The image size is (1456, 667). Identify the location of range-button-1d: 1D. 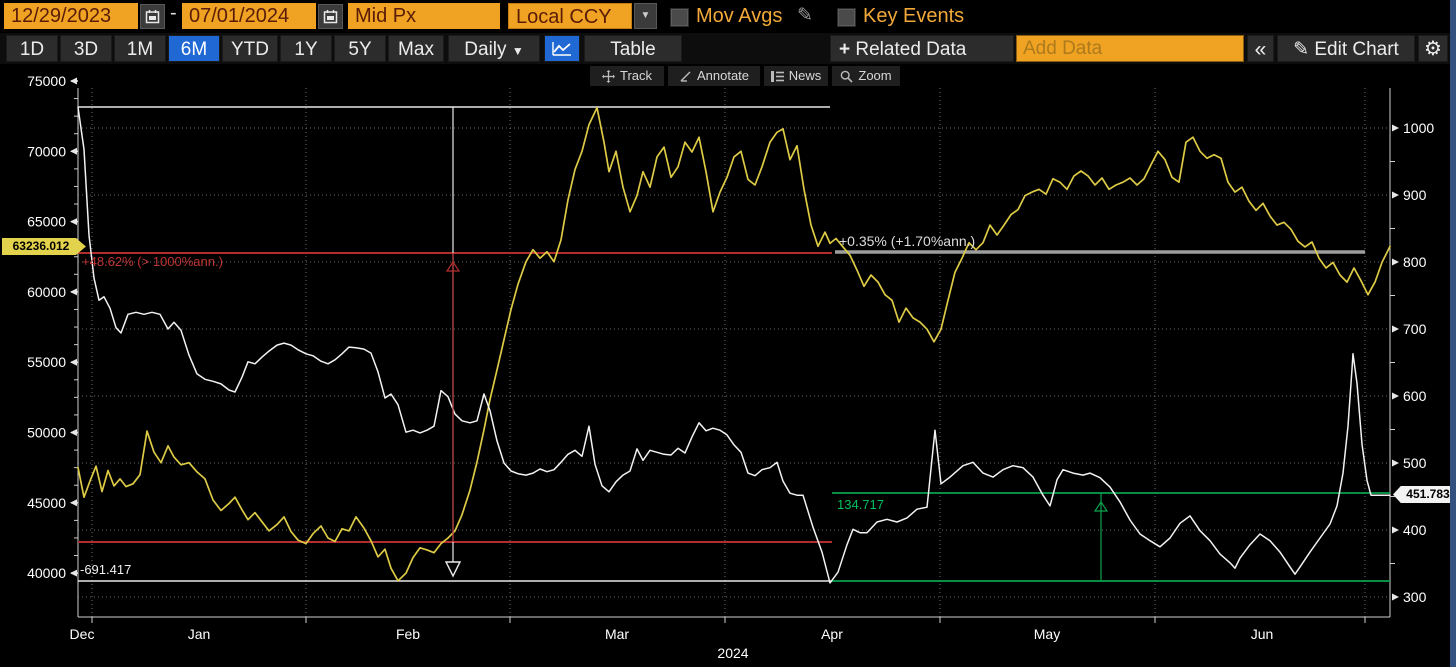
(32, 48).